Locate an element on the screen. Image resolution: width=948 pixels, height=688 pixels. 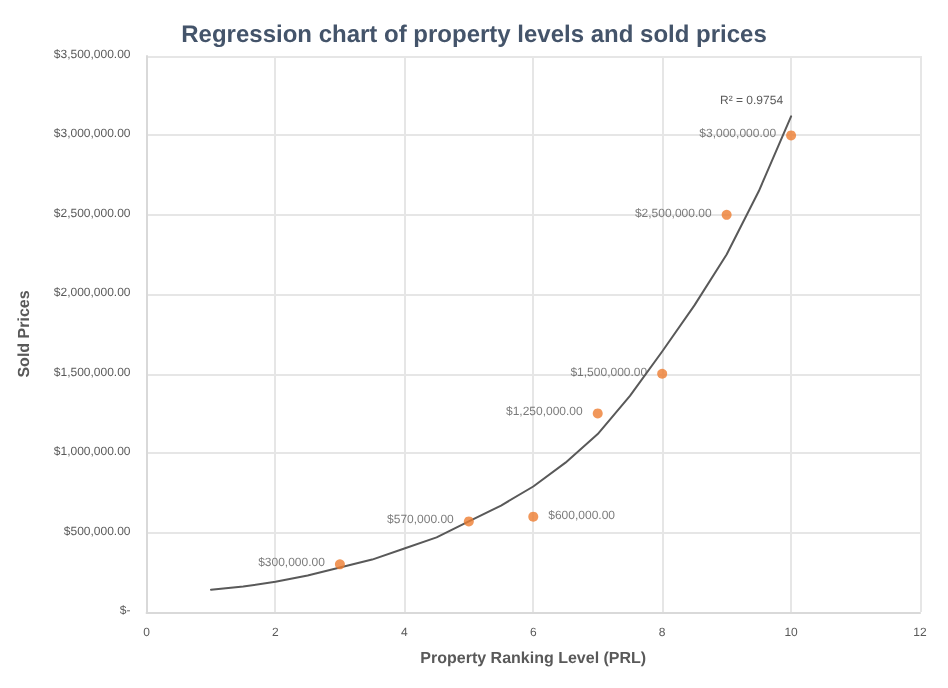
y-axis-title: Sold Prices is located at coordinates (24, 333).